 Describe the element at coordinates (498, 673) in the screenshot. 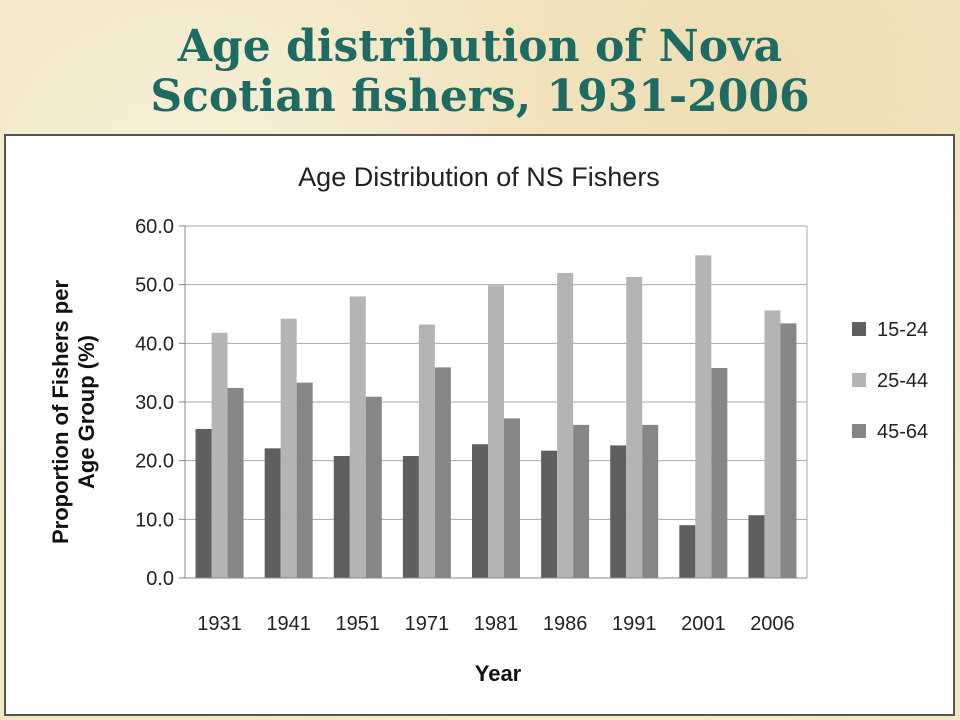

I see `x-axis-title: Year` at that location.